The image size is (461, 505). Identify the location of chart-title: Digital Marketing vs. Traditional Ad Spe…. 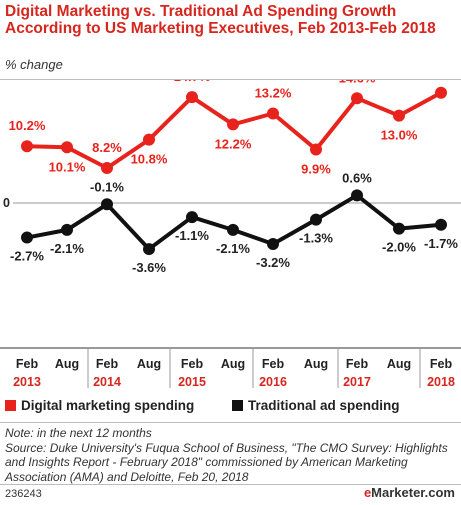
(220, 20).